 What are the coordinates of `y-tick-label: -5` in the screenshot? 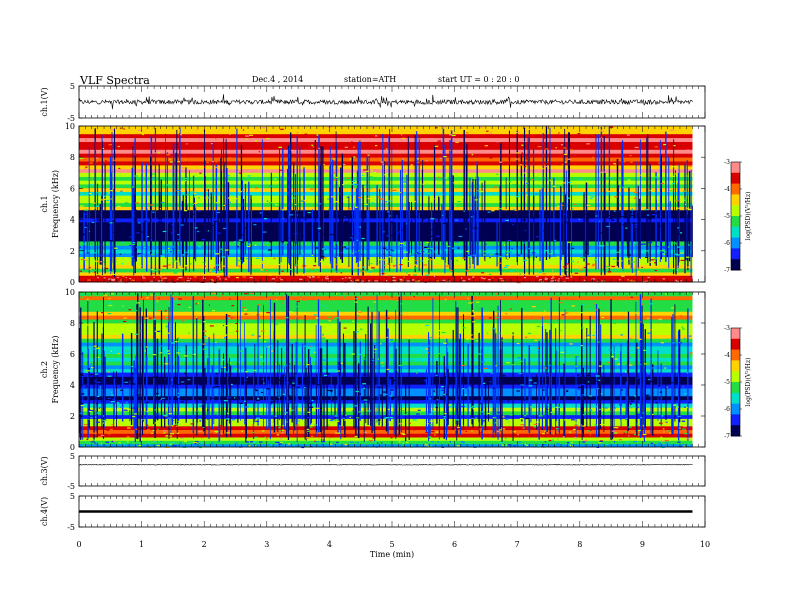 It's located at (71, 527).